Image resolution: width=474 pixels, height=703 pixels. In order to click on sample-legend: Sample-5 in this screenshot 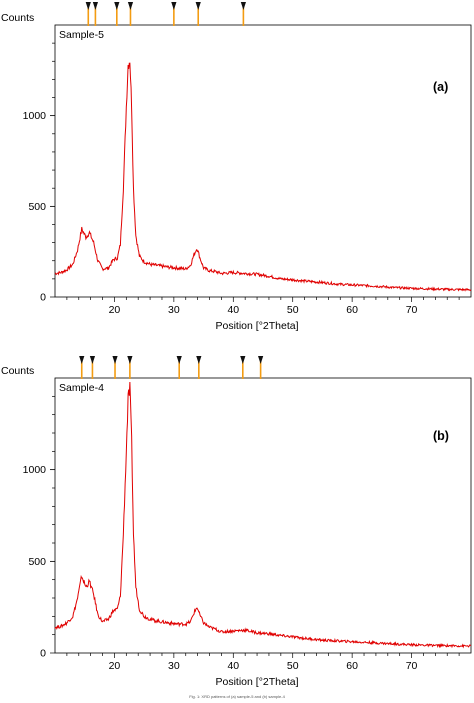, I will do `click(81, 35)`.